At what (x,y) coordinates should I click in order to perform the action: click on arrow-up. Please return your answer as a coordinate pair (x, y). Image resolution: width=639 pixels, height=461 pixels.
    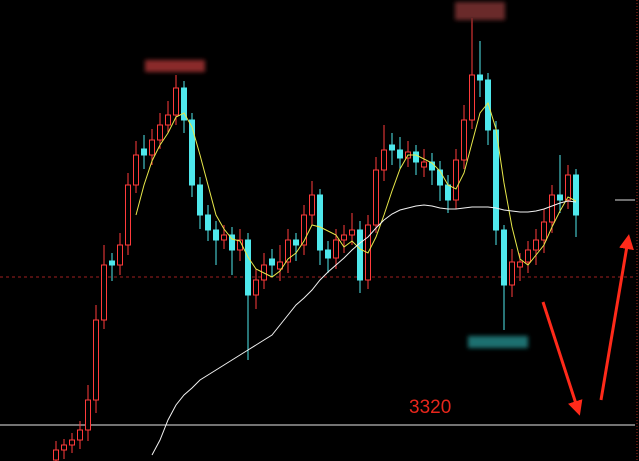
    Looking at the image, I should click on (616, 317).